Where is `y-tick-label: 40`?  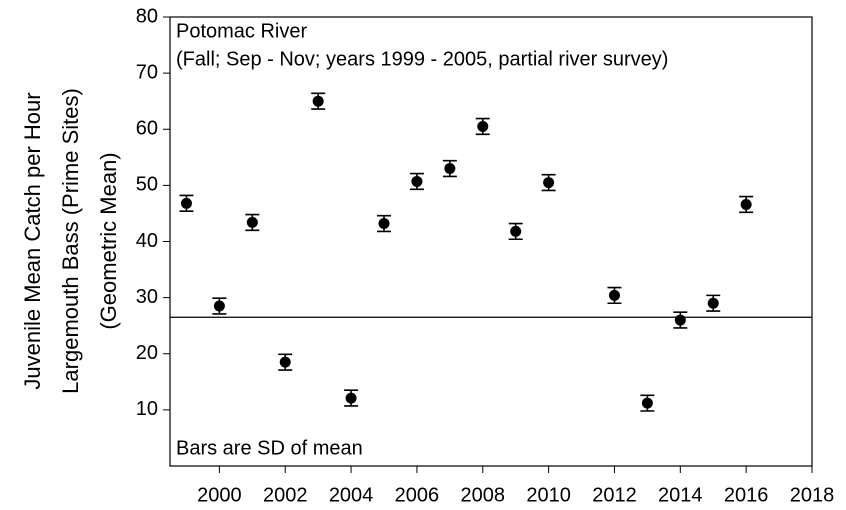 y-tick-label: 40 is located at coordinates (147, 241).